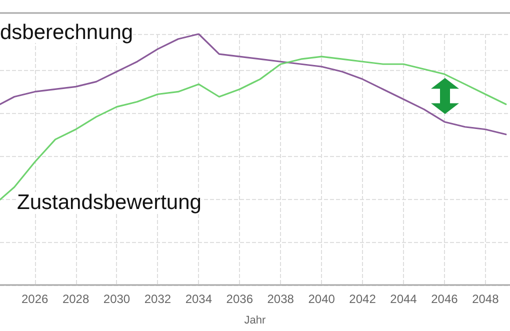 The image size is (510, 331). I want to click on x-axis-title: Jahr, so click(255, 320).